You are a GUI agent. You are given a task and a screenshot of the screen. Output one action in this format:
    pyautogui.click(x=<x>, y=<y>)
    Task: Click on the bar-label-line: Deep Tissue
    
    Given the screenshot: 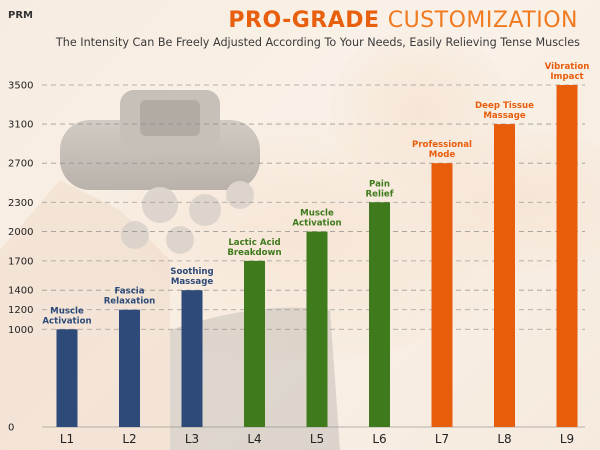 What is the action you would take?
    pyautogui.click(x=504, y=106)
    